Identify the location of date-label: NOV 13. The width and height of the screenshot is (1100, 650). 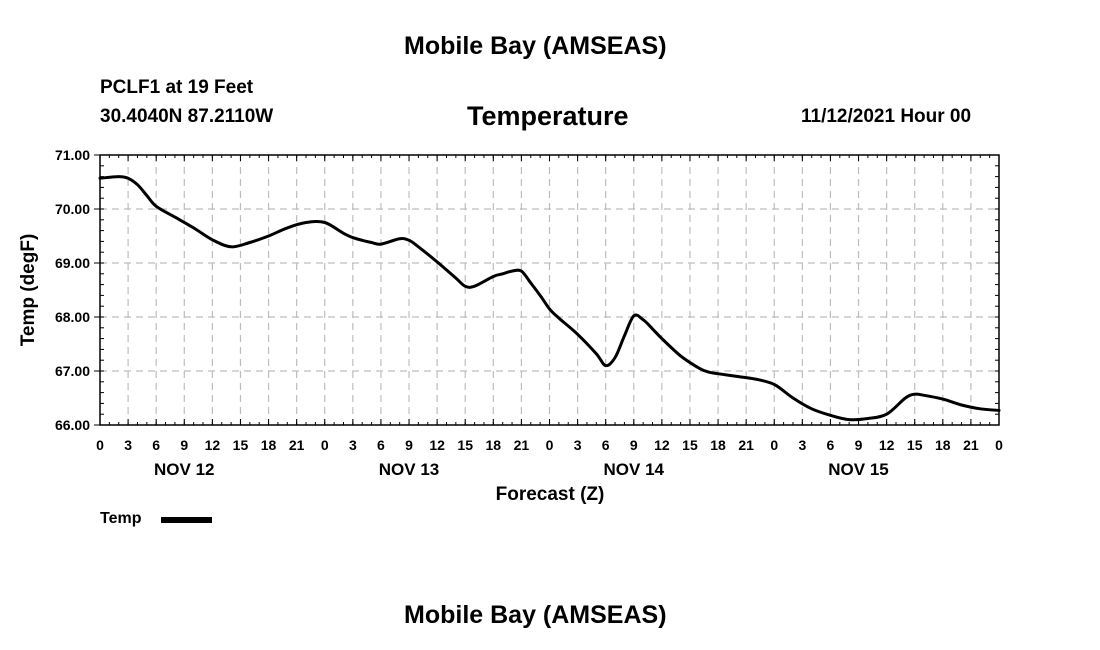
(409, 469).